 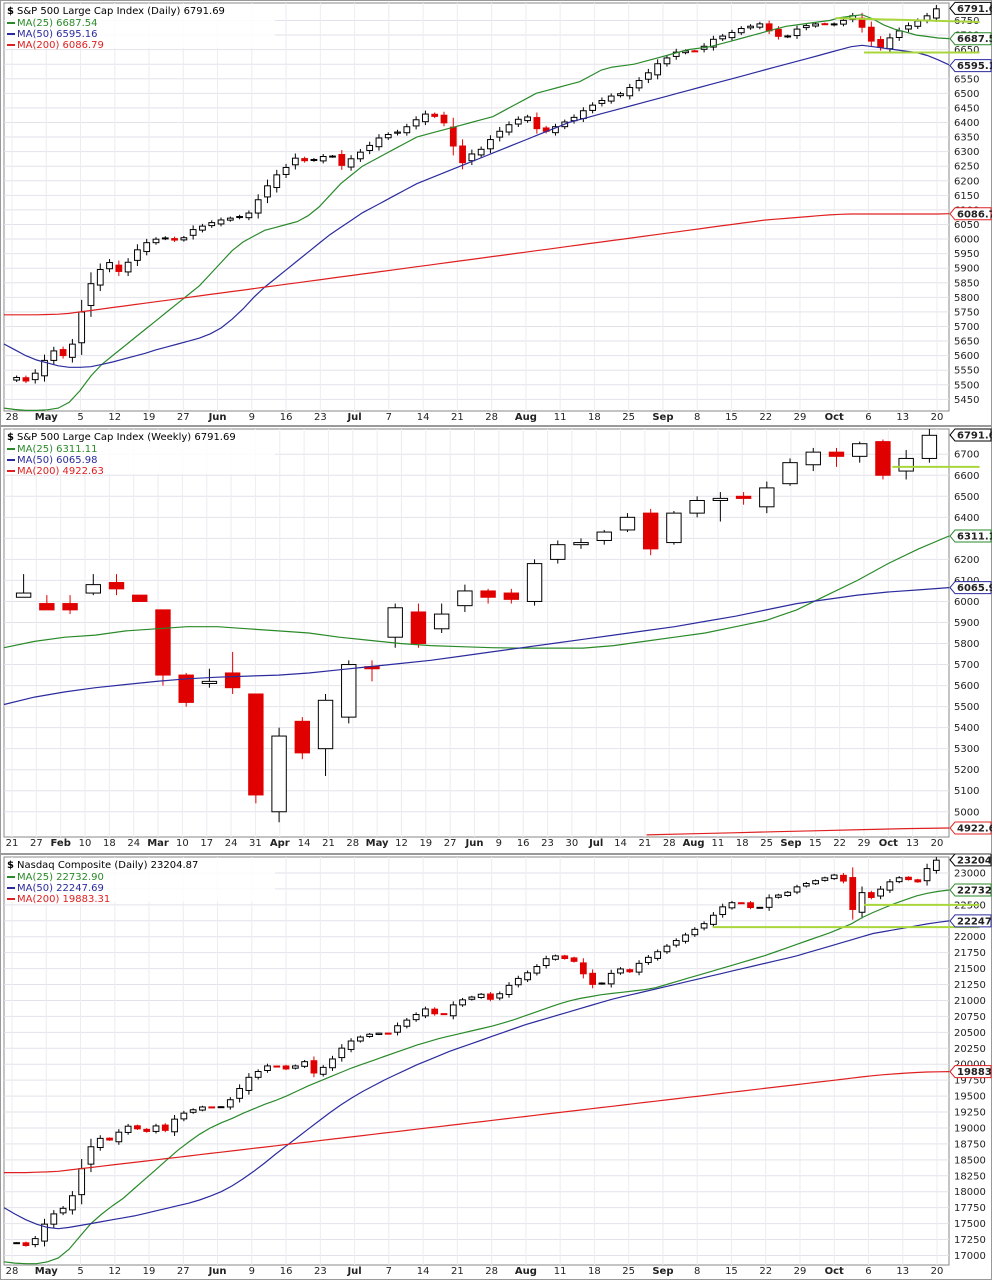 I want to click on y-tick-label: 20250, so click(x=970, y=1049).